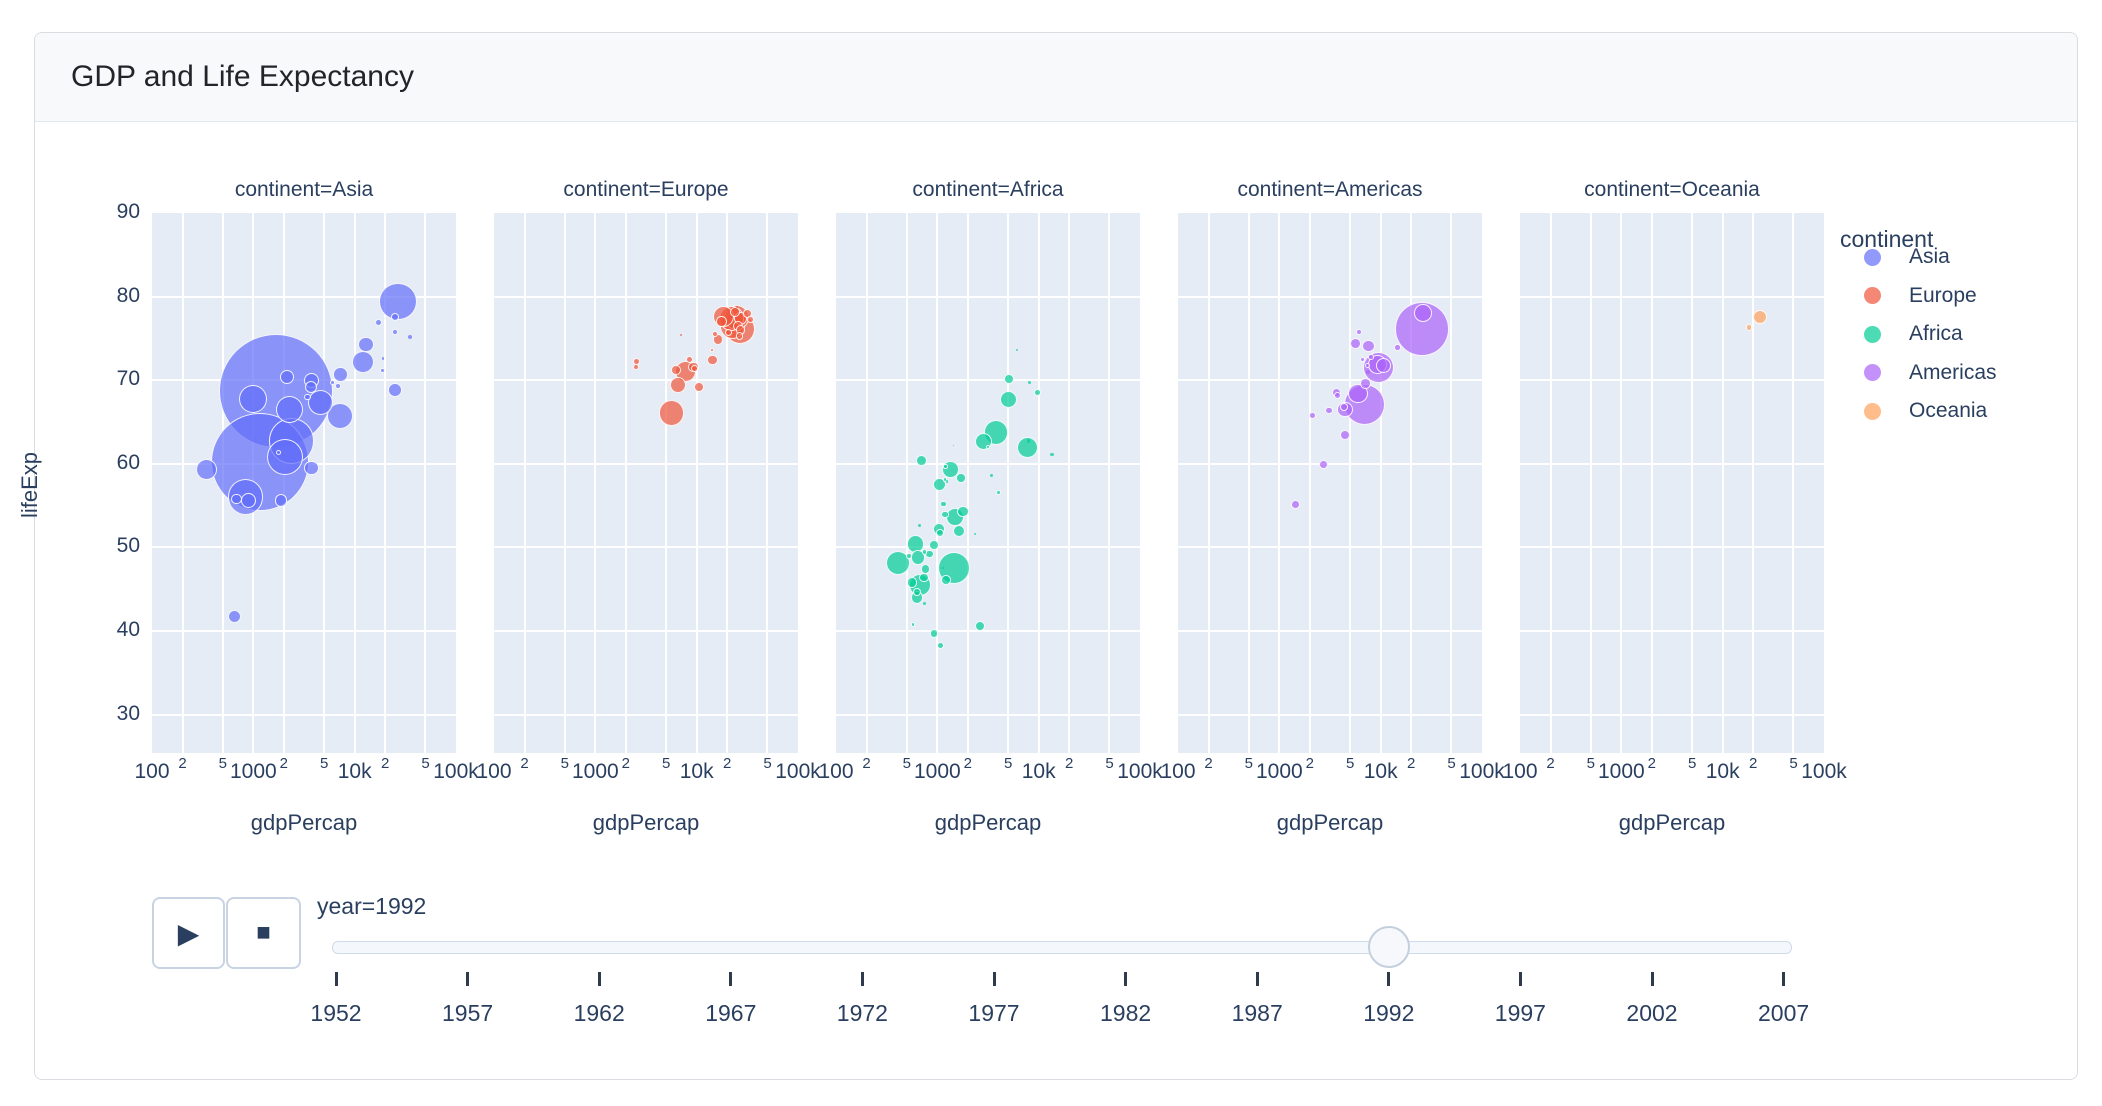 This screenshot has width=2102, height=1106. What do you see at coordinates (1257, 1013) in the screenshot?
I see `slider-tick-label: 1987` at bounding box center [1257, 1013].